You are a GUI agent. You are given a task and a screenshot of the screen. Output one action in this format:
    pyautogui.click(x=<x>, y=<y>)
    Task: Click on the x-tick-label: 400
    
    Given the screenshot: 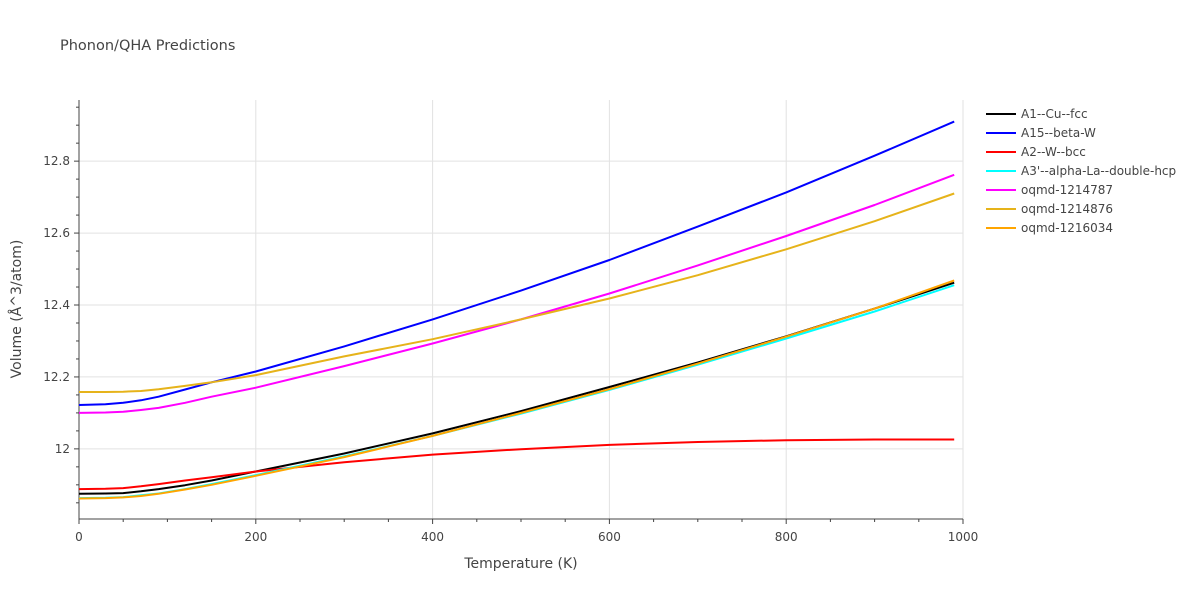 What is the action you would take?
    pyautogui.click(x=432, y=537)
    